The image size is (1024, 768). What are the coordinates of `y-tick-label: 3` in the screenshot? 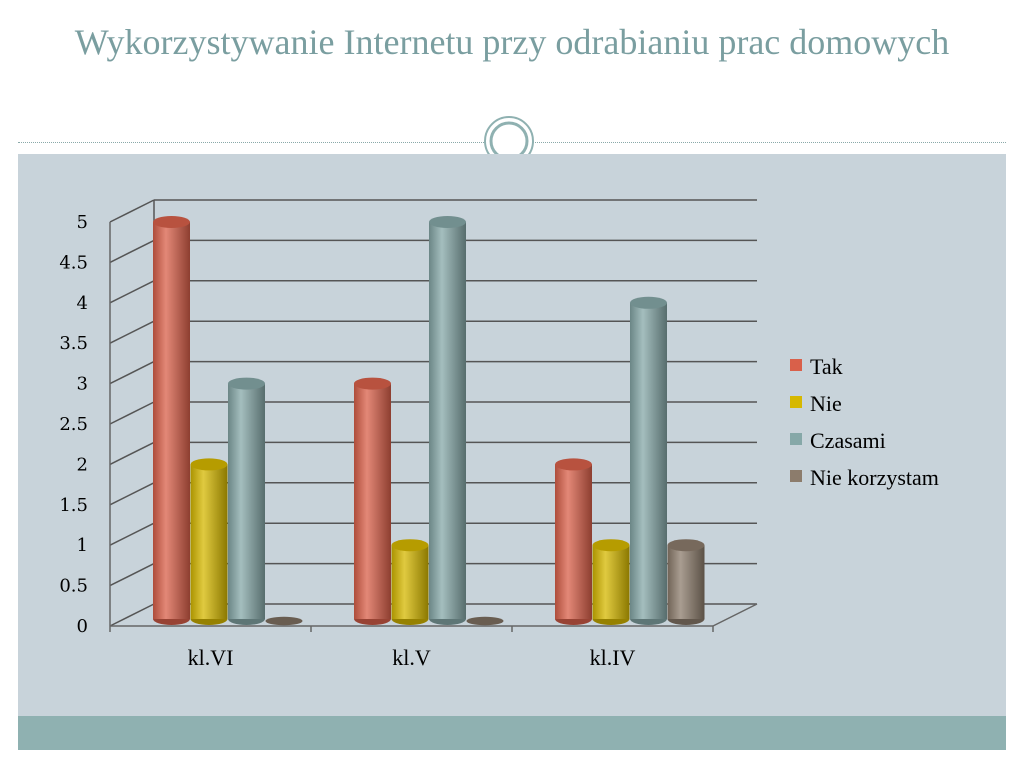 It's located at (82, 384).